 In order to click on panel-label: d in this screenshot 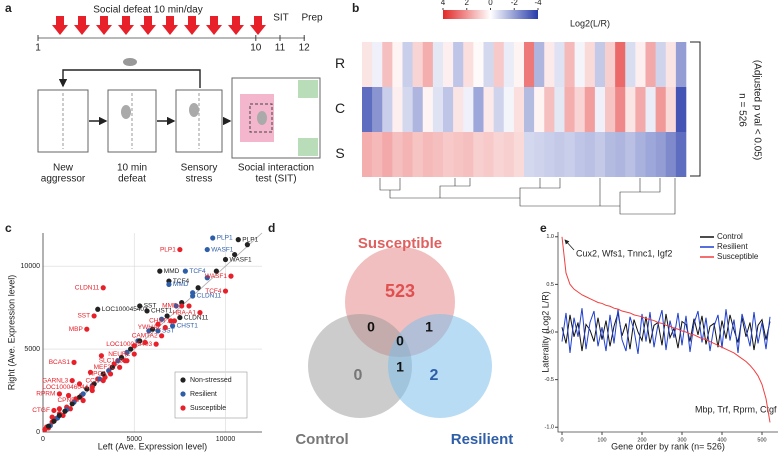, I will do `click(271, 228)`.